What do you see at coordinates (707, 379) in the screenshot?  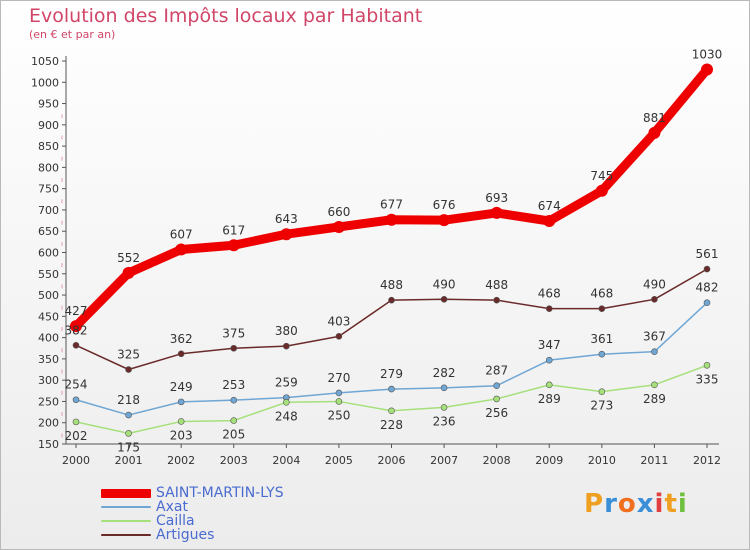 I see `data-label: 335` at bounding box center [707, 379].